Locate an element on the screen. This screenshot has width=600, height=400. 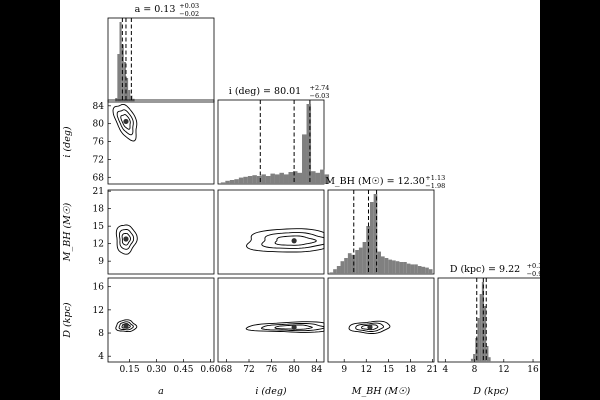
contour-panel-mbh-d is located at coordinates (381, 320).